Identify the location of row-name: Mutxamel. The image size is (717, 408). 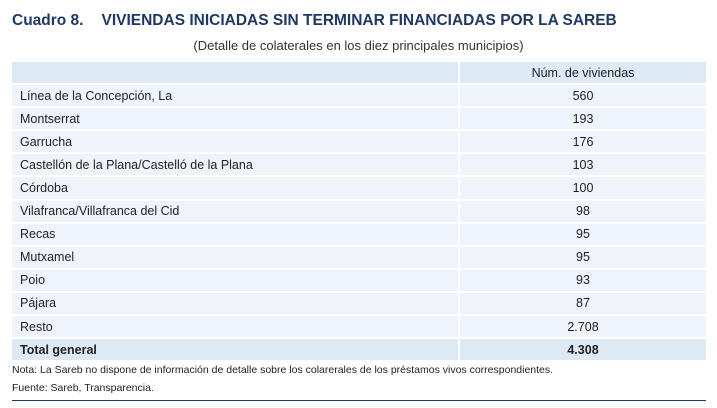
(236, 257).